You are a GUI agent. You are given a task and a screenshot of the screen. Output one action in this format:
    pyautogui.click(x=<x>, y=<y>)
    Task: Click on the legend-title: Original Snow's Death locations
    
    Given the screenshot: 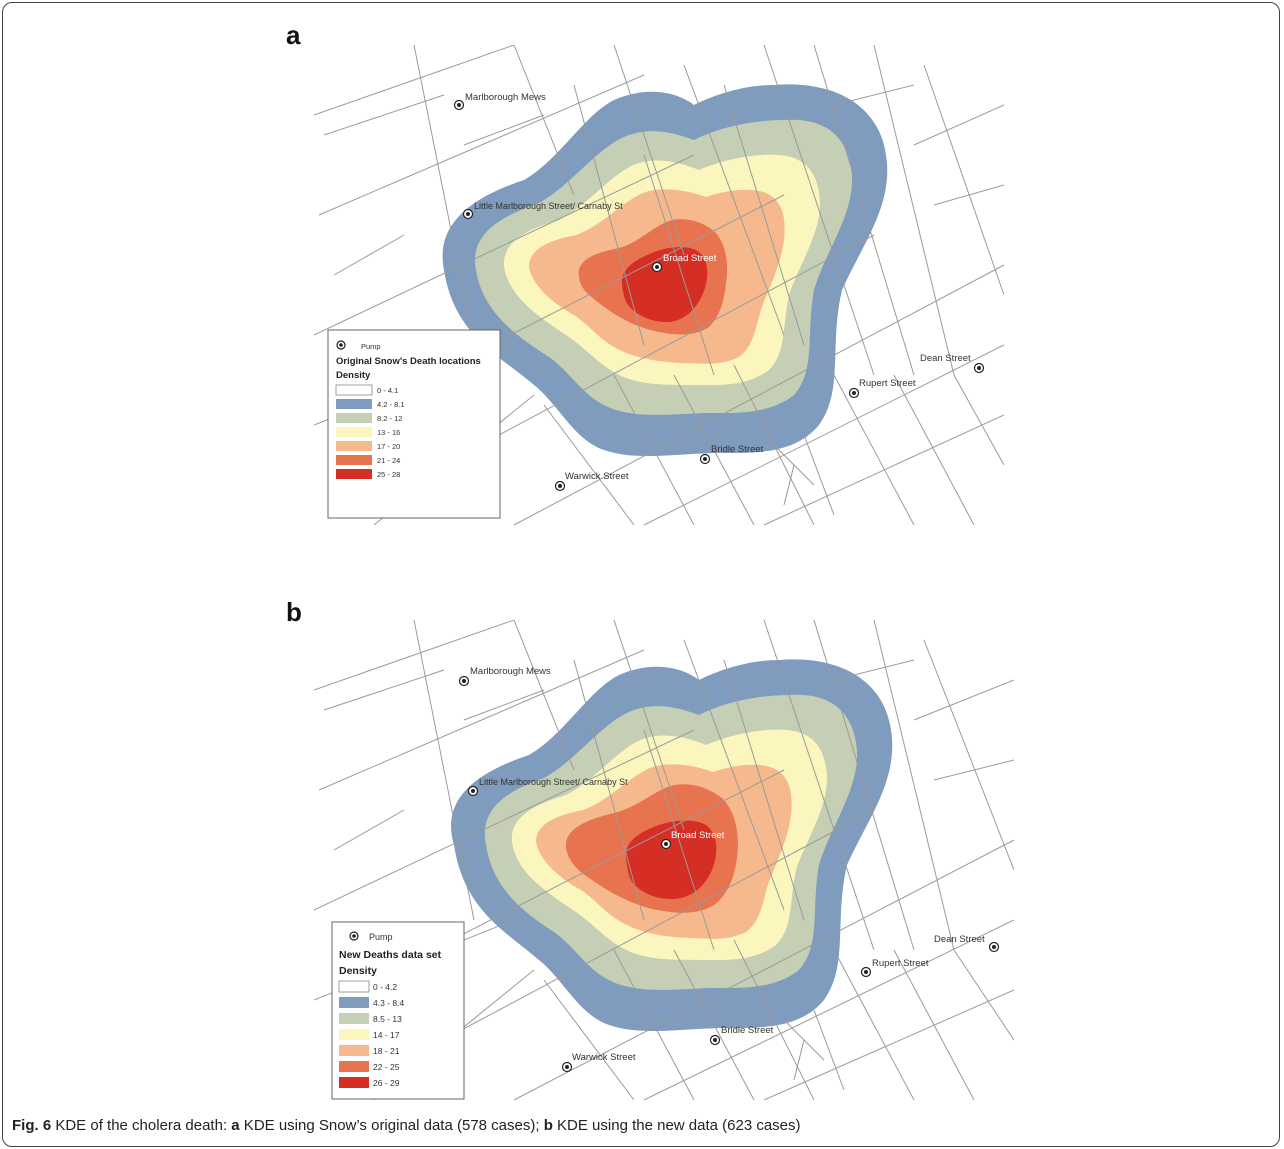 What is the action you would take?
    pyautogui.click(x=408, y=361)
    